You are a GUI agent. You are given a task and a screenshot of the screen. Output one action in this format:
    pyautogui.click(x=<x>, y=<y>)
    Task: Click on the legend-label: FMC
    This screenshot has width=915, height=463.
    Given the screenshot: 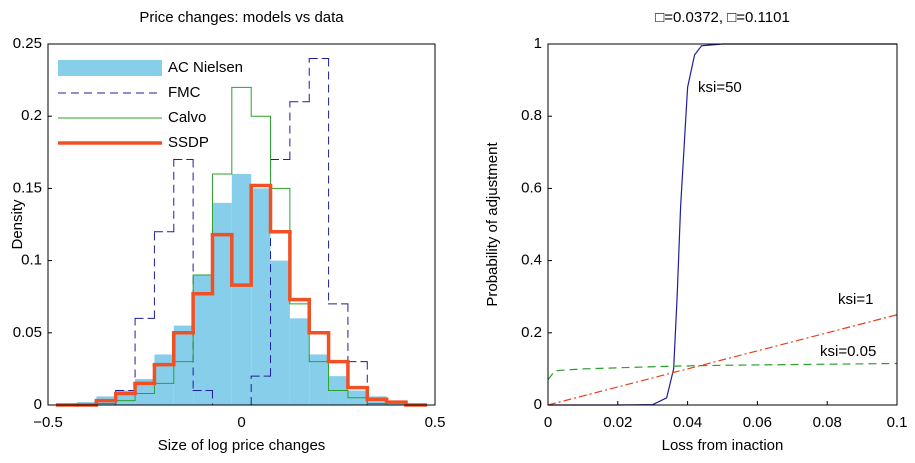 What is the action you would take?
    pyautogui.click(x=184, y=92)
    